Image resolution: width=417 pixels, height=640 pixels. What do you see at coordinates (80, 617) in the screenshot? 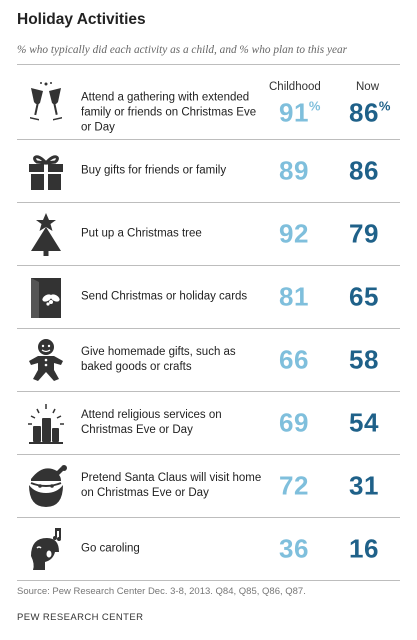
I see `credit-line: PEW RESEARCH CENTER` at bounding box center [80, 617].